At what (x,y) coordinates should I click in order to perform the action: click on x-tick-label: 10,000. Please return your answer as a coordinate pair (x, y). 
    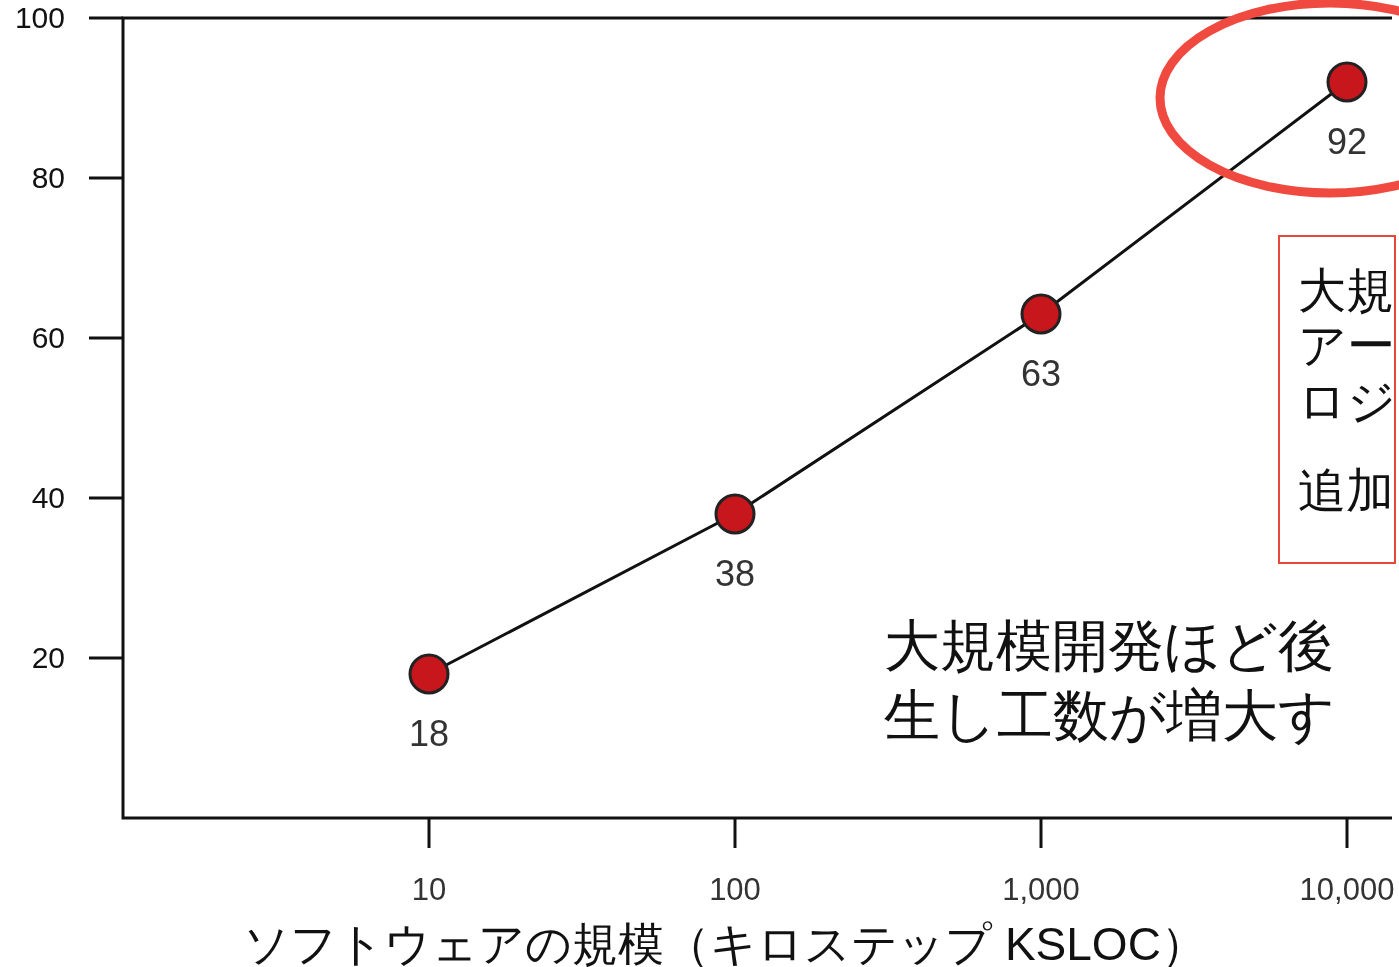
    Looking at the image, I should click on (1347, 889).